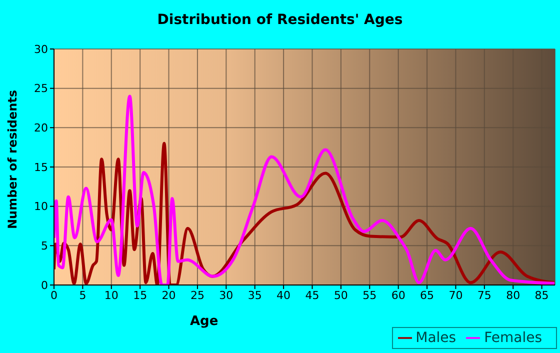 The width and height of the screenshot is (560, 353). I want to click on x-tick-label: 50, so click(341, 295).